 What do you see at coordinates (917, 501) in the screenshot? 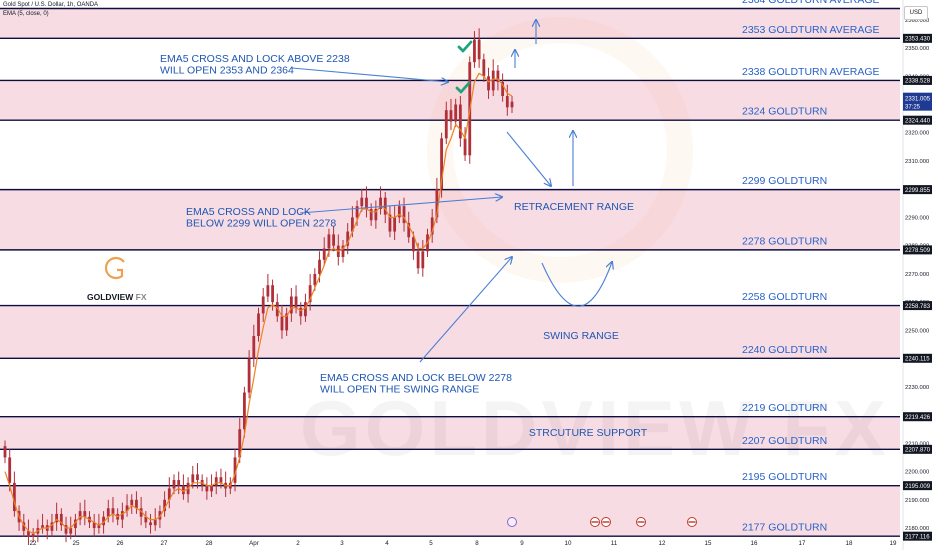
I see `price-tick-label: 2190.000` at bounding box center [917, 501].